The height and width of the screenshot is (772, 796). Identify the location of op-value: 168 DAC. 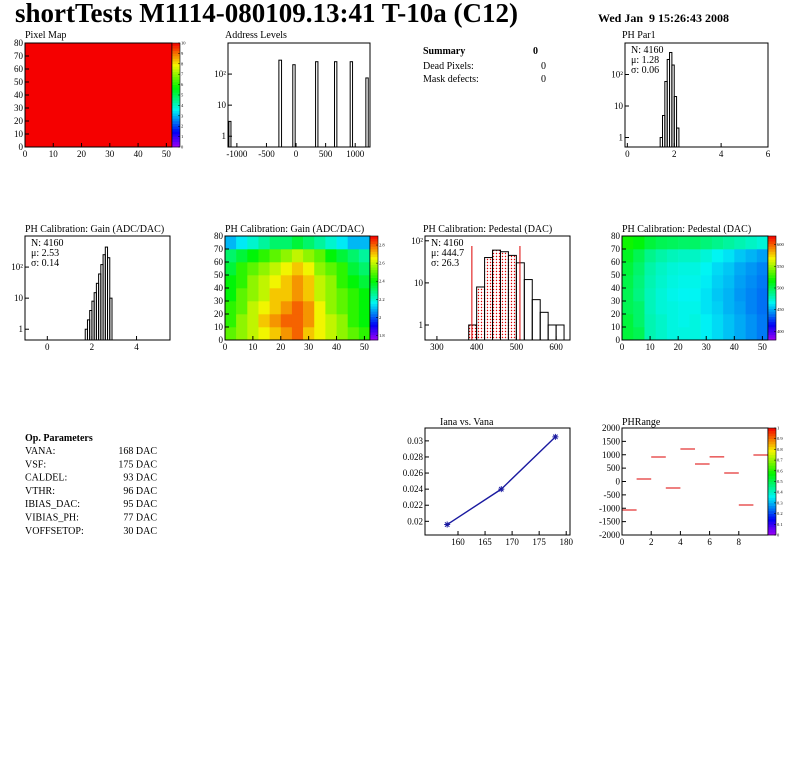
(137, 451).